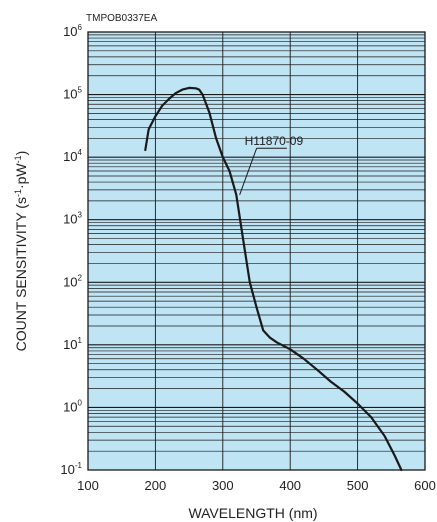  I want to click on x-axis-title: WAVELENGTH (nm), so click(252, 513).